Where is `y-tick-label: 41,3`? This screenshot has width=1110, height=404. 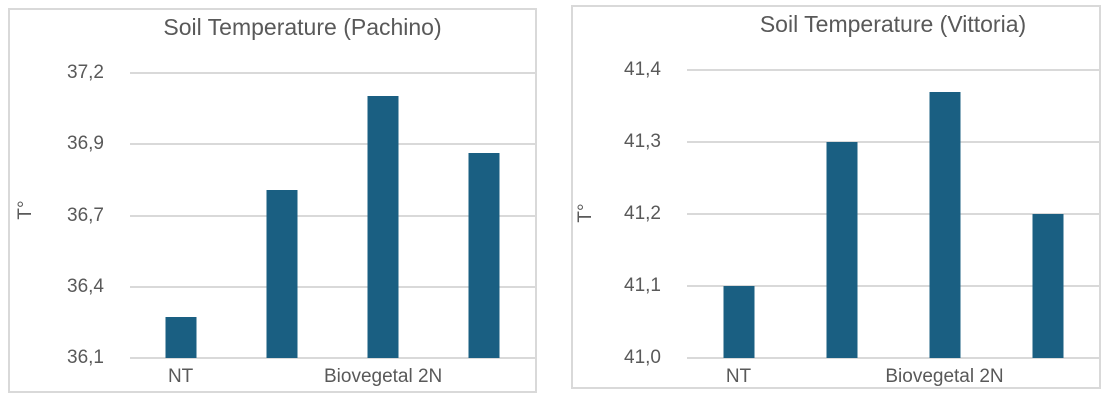
y-tick-label: 41,3 is located at coordinates (642, 141).